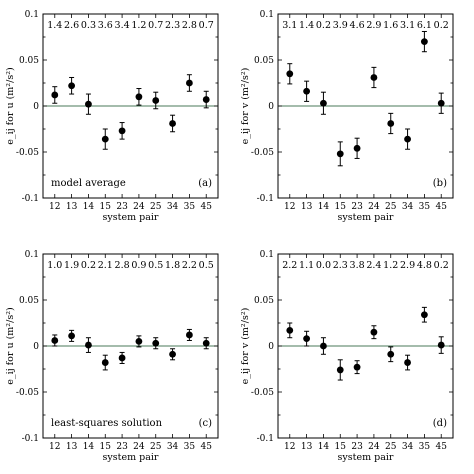 This screenshot has height=474, width=474. Describe the element at coordinates (172, 265) in the screenshot. I see `ratio-label: 1.8` at that location.